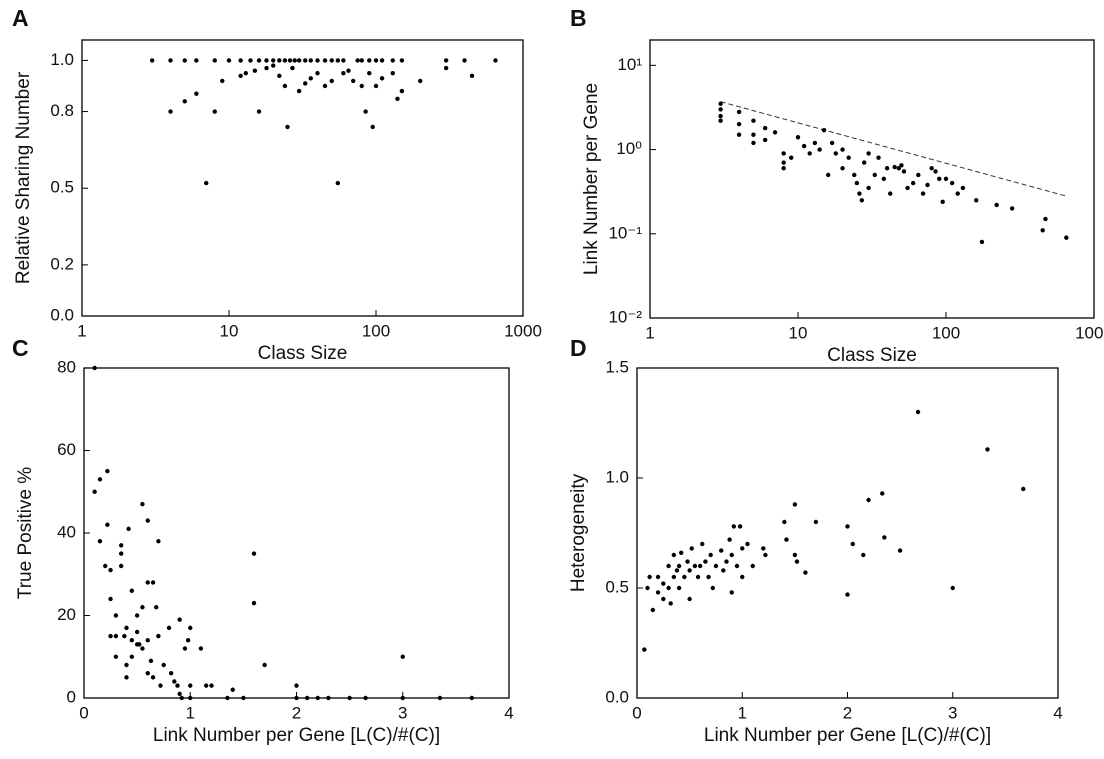 Image resolution: width=1104 pixels, height=759 pixels. Describe the element at coordinates (402, 712) in the screenshot. I see `x-tick-label: 3` at that location.